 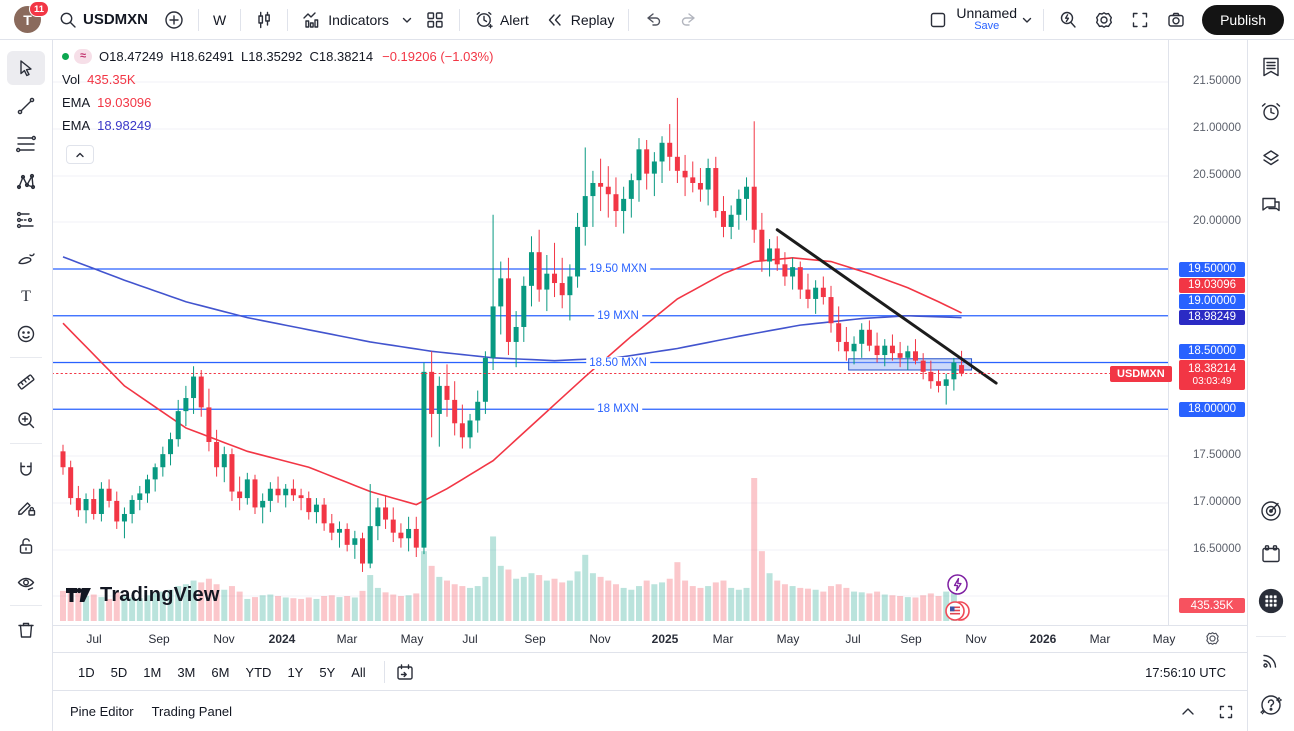 I want to click on economic-event-lightning-icon, so click(x=957, y=587).